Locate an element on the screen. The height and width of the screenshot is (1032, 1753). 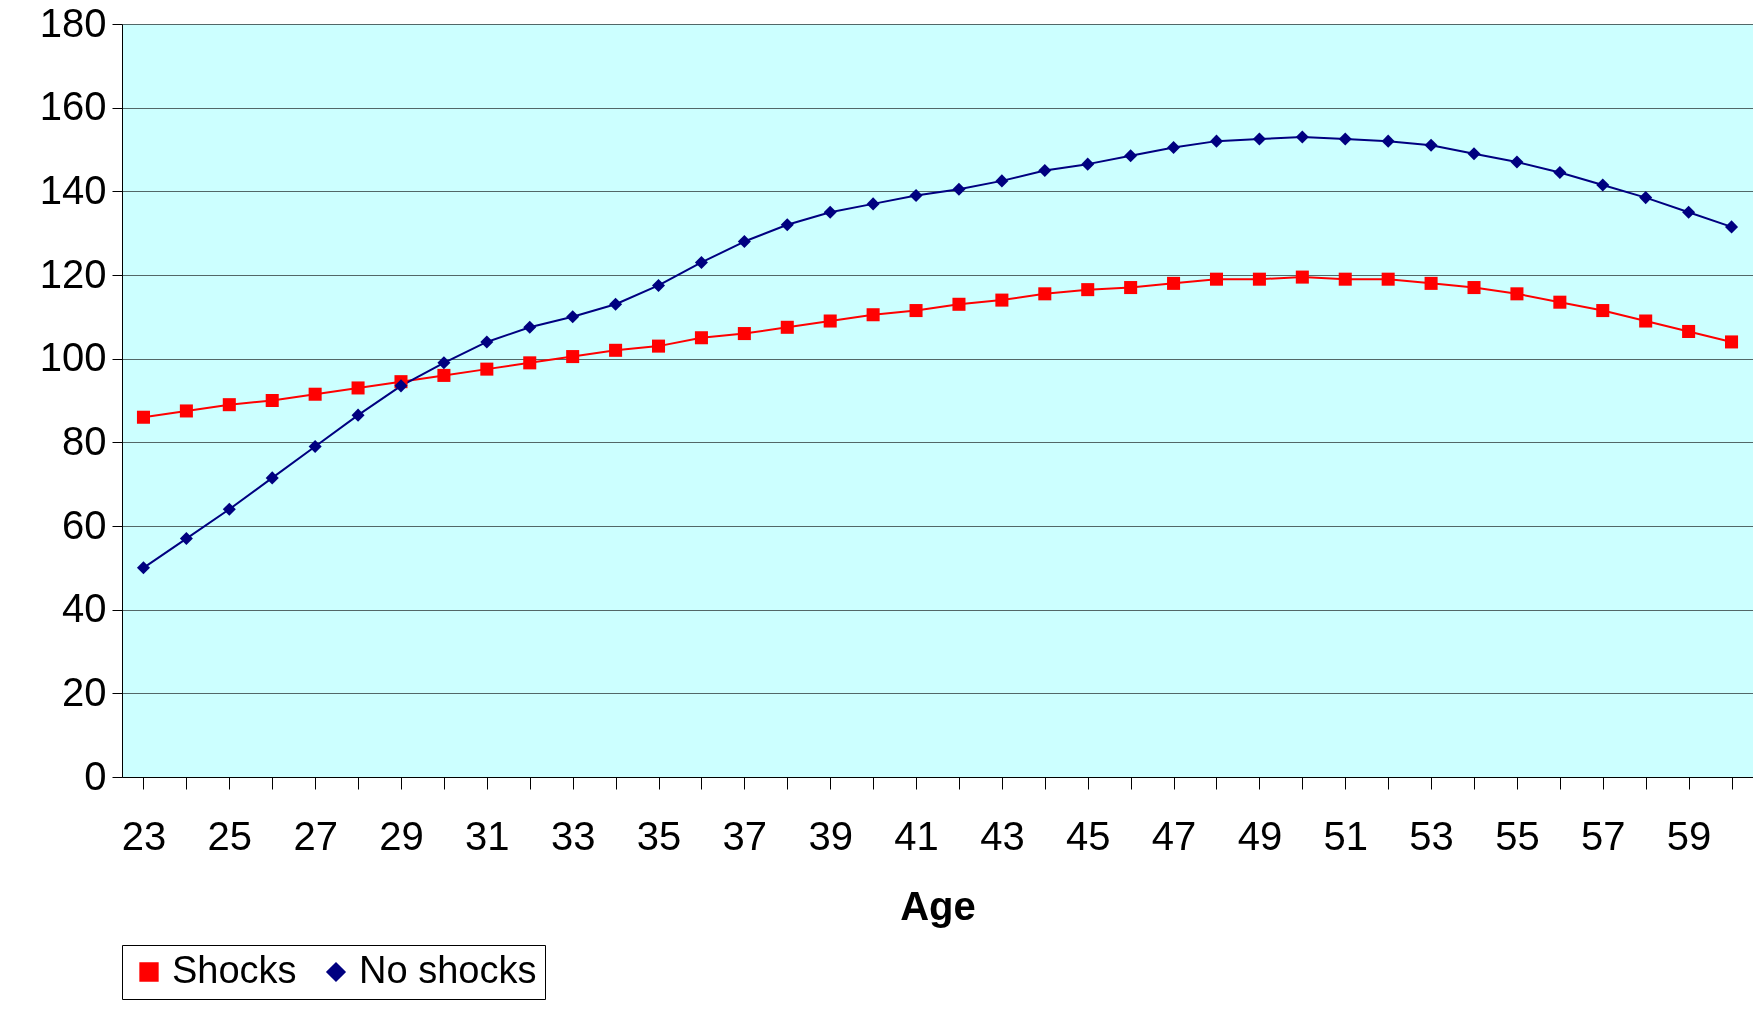
x-tick-label: 27 is located at coordinates (315, 835).